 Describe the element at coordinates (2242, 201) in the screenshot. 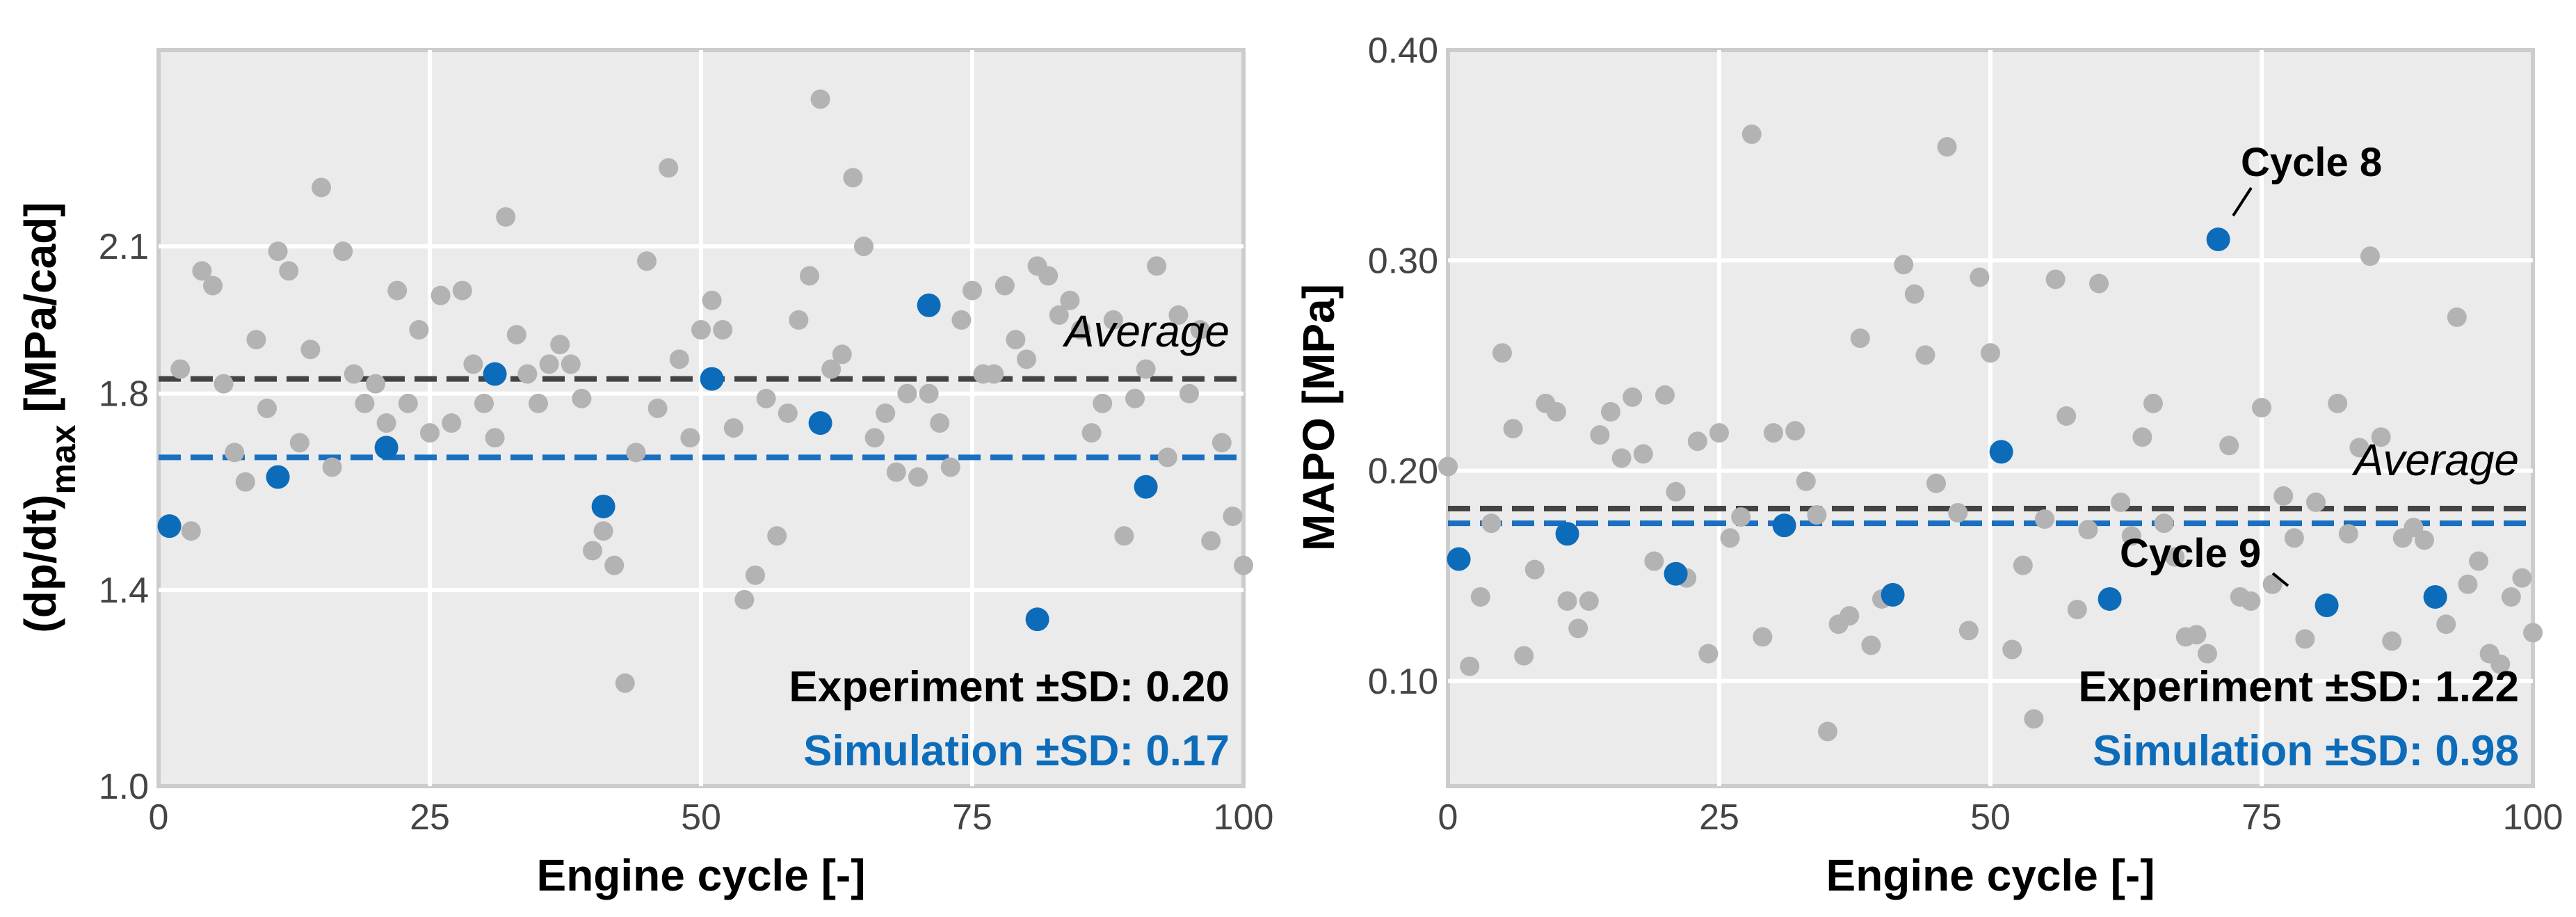

I see `cycle-8-leader-line` at that location.